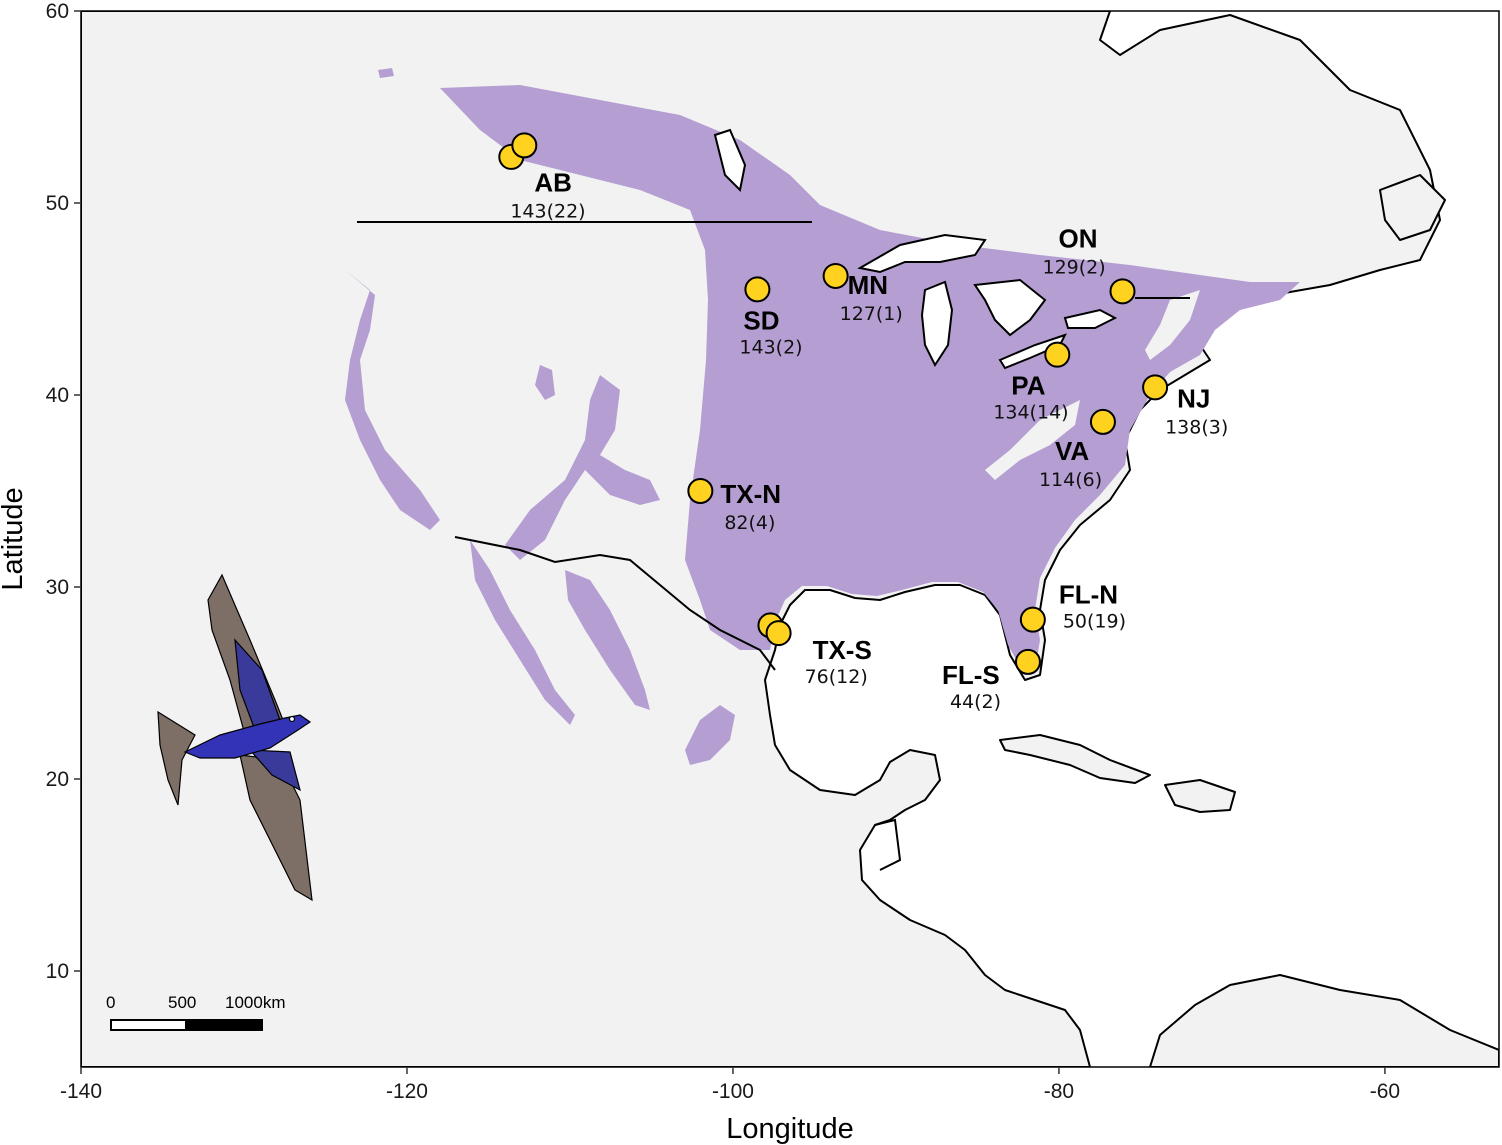  I want to click on site-count-label: 129(2), so click(1073, 267).